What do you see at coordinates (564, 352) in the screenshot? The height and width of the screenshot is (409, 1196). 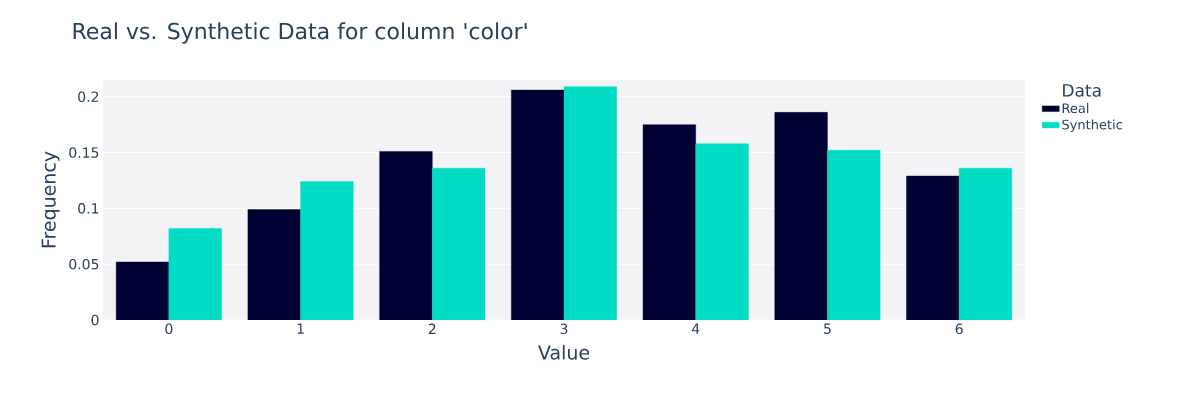 I see `x-axis-title: Value` at bounding box center [564, 352].